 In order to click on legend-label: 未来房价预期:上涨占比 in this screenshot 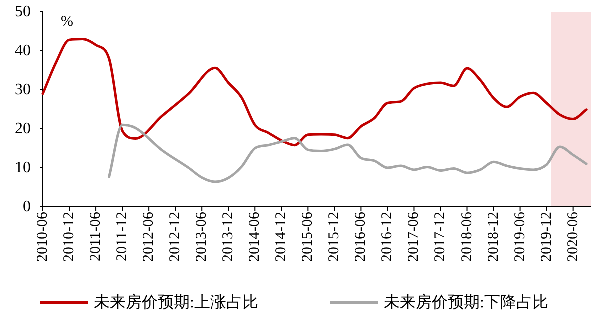, I will do `click(176, 303)`.